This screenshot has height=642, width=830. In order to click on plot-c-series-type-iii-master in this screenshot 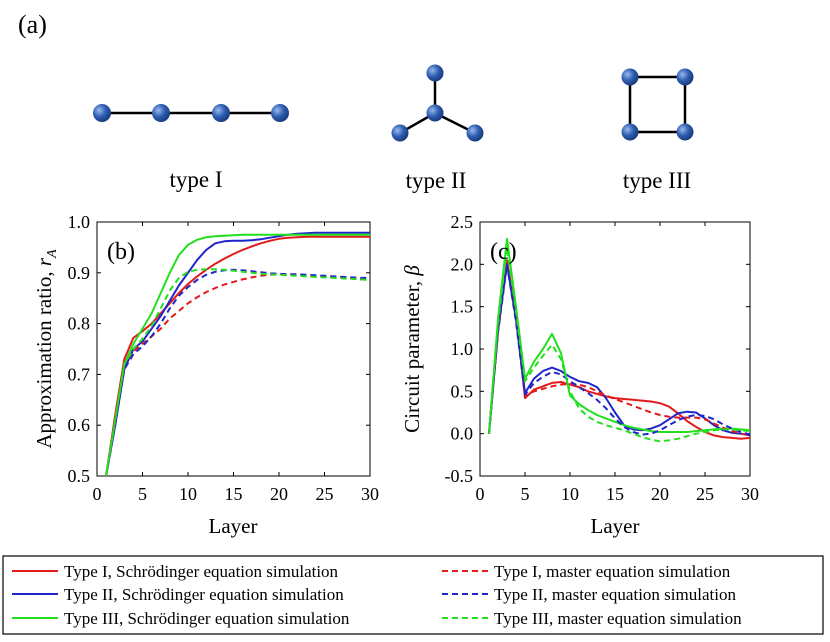, I will do `click(619, 344)`.